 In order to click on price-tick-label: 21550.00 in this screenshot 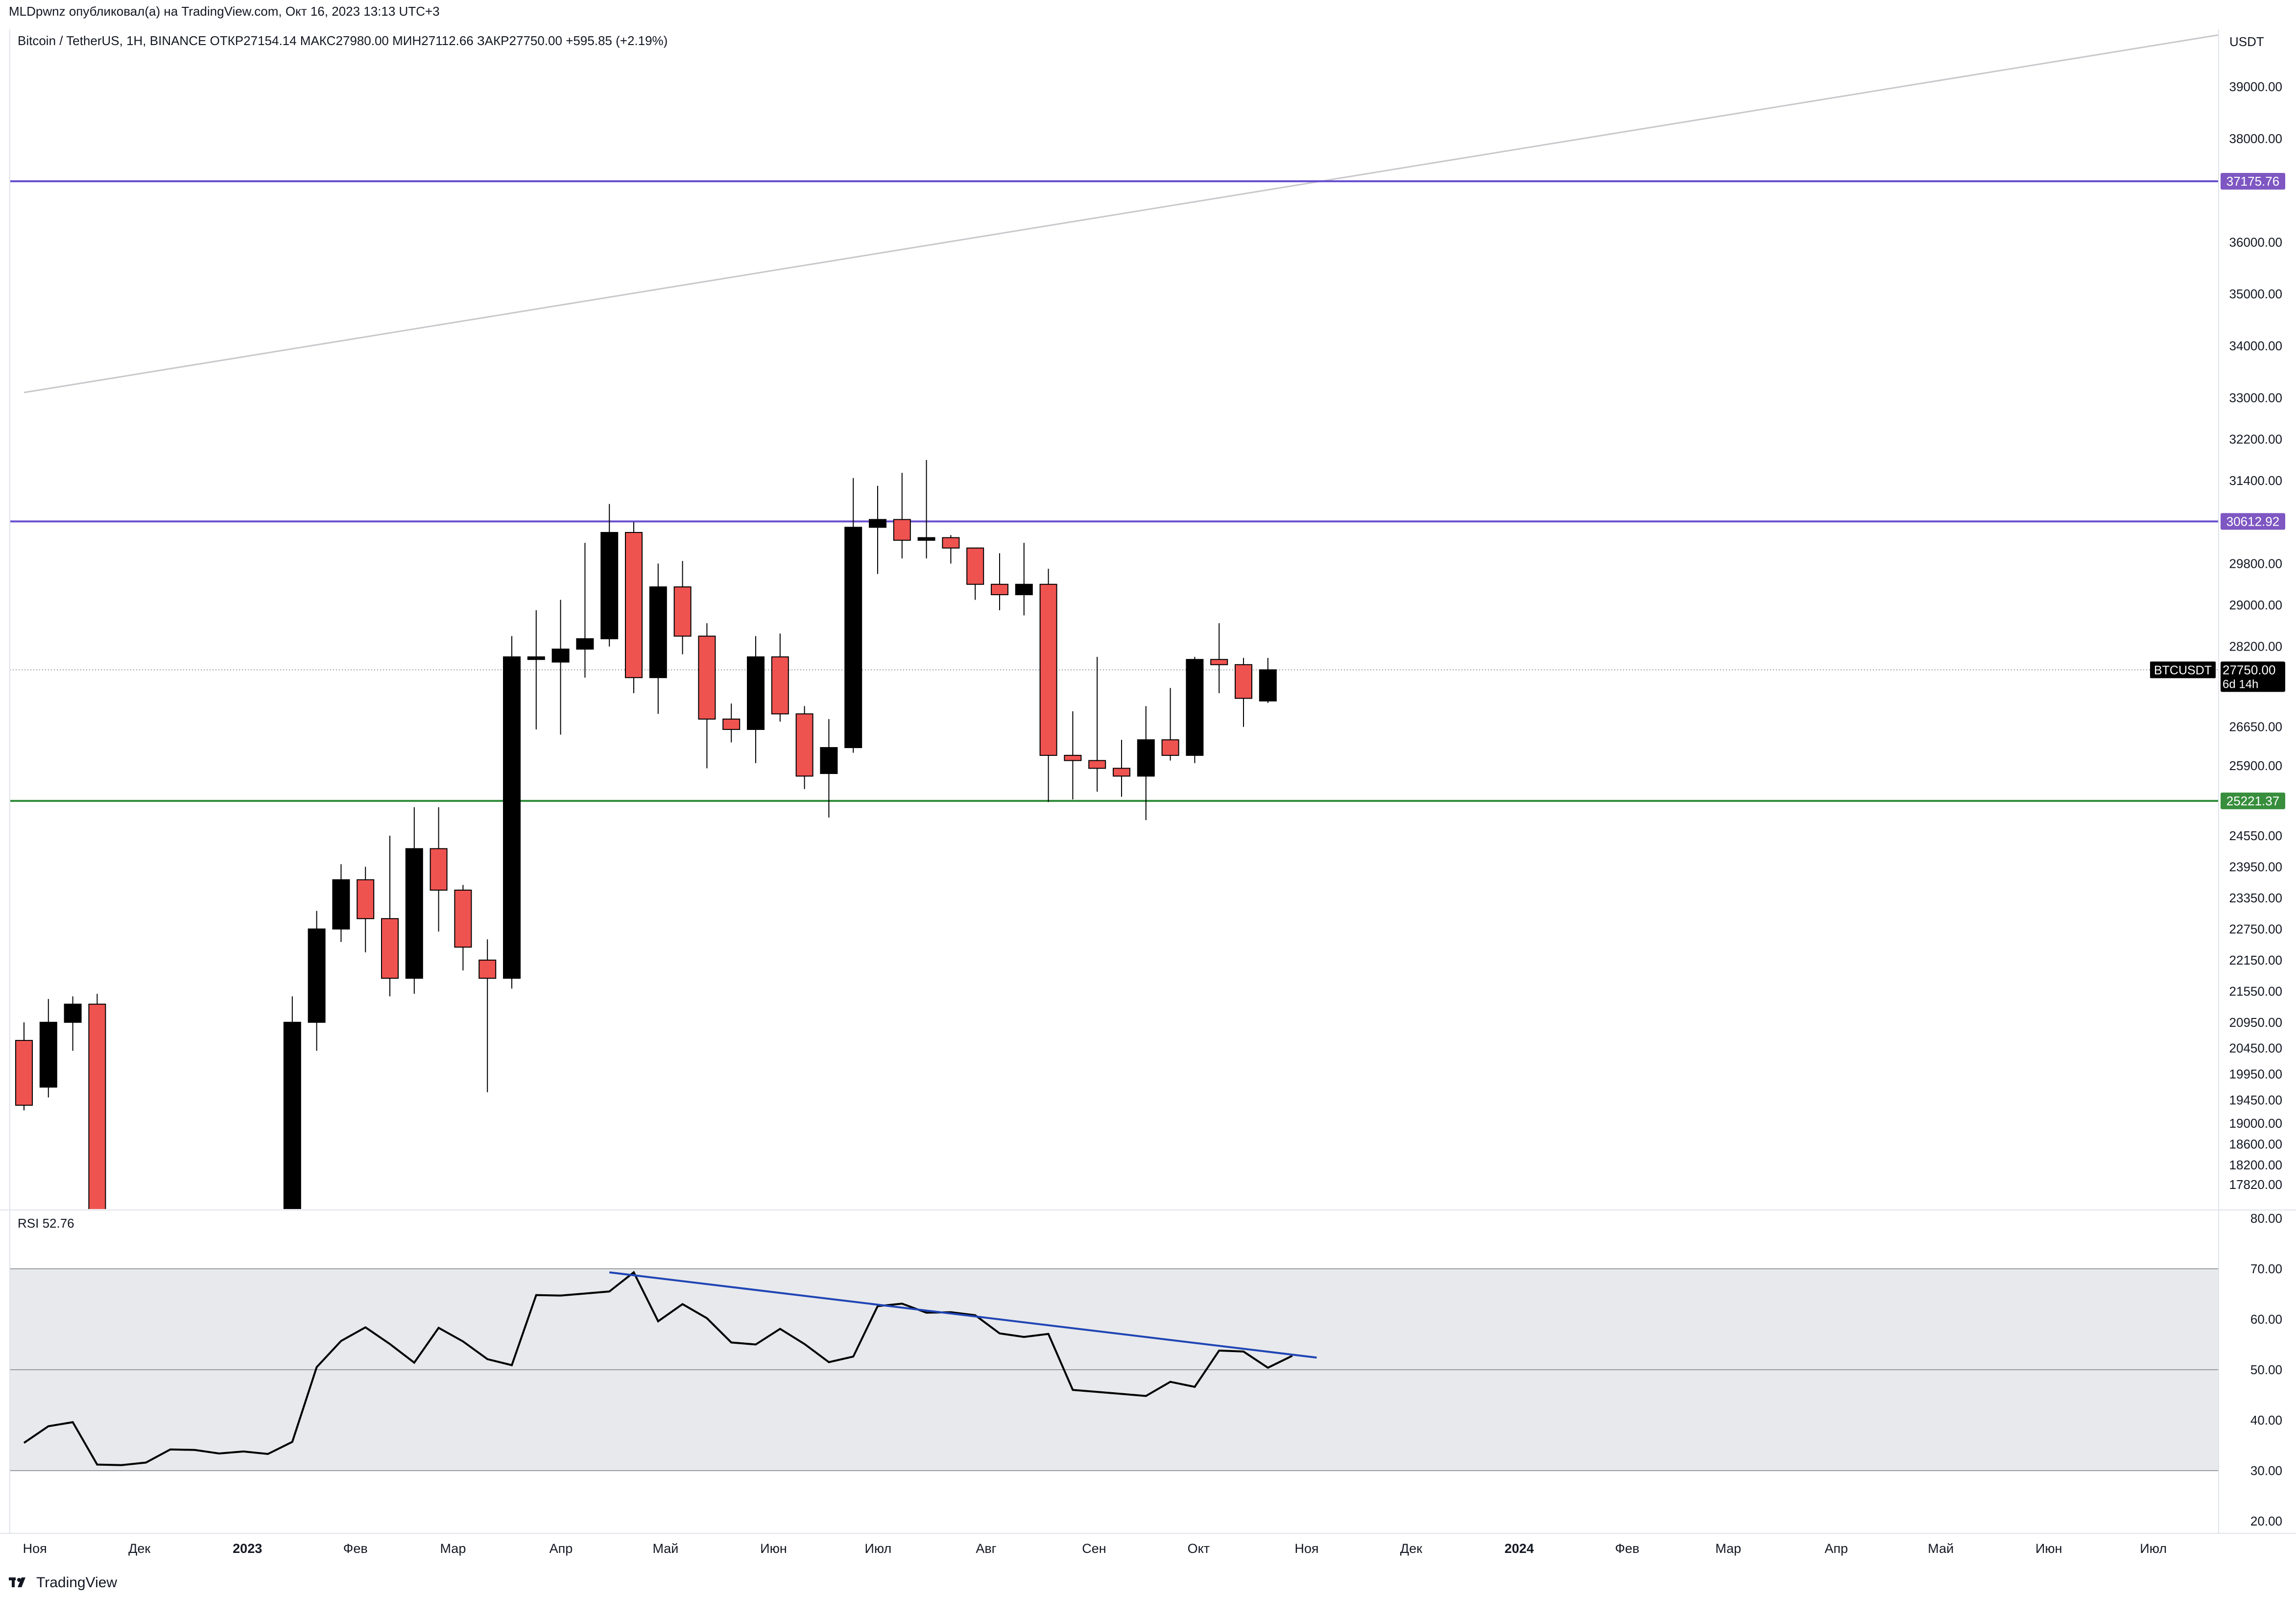, I will do `click(2255, 991)`.